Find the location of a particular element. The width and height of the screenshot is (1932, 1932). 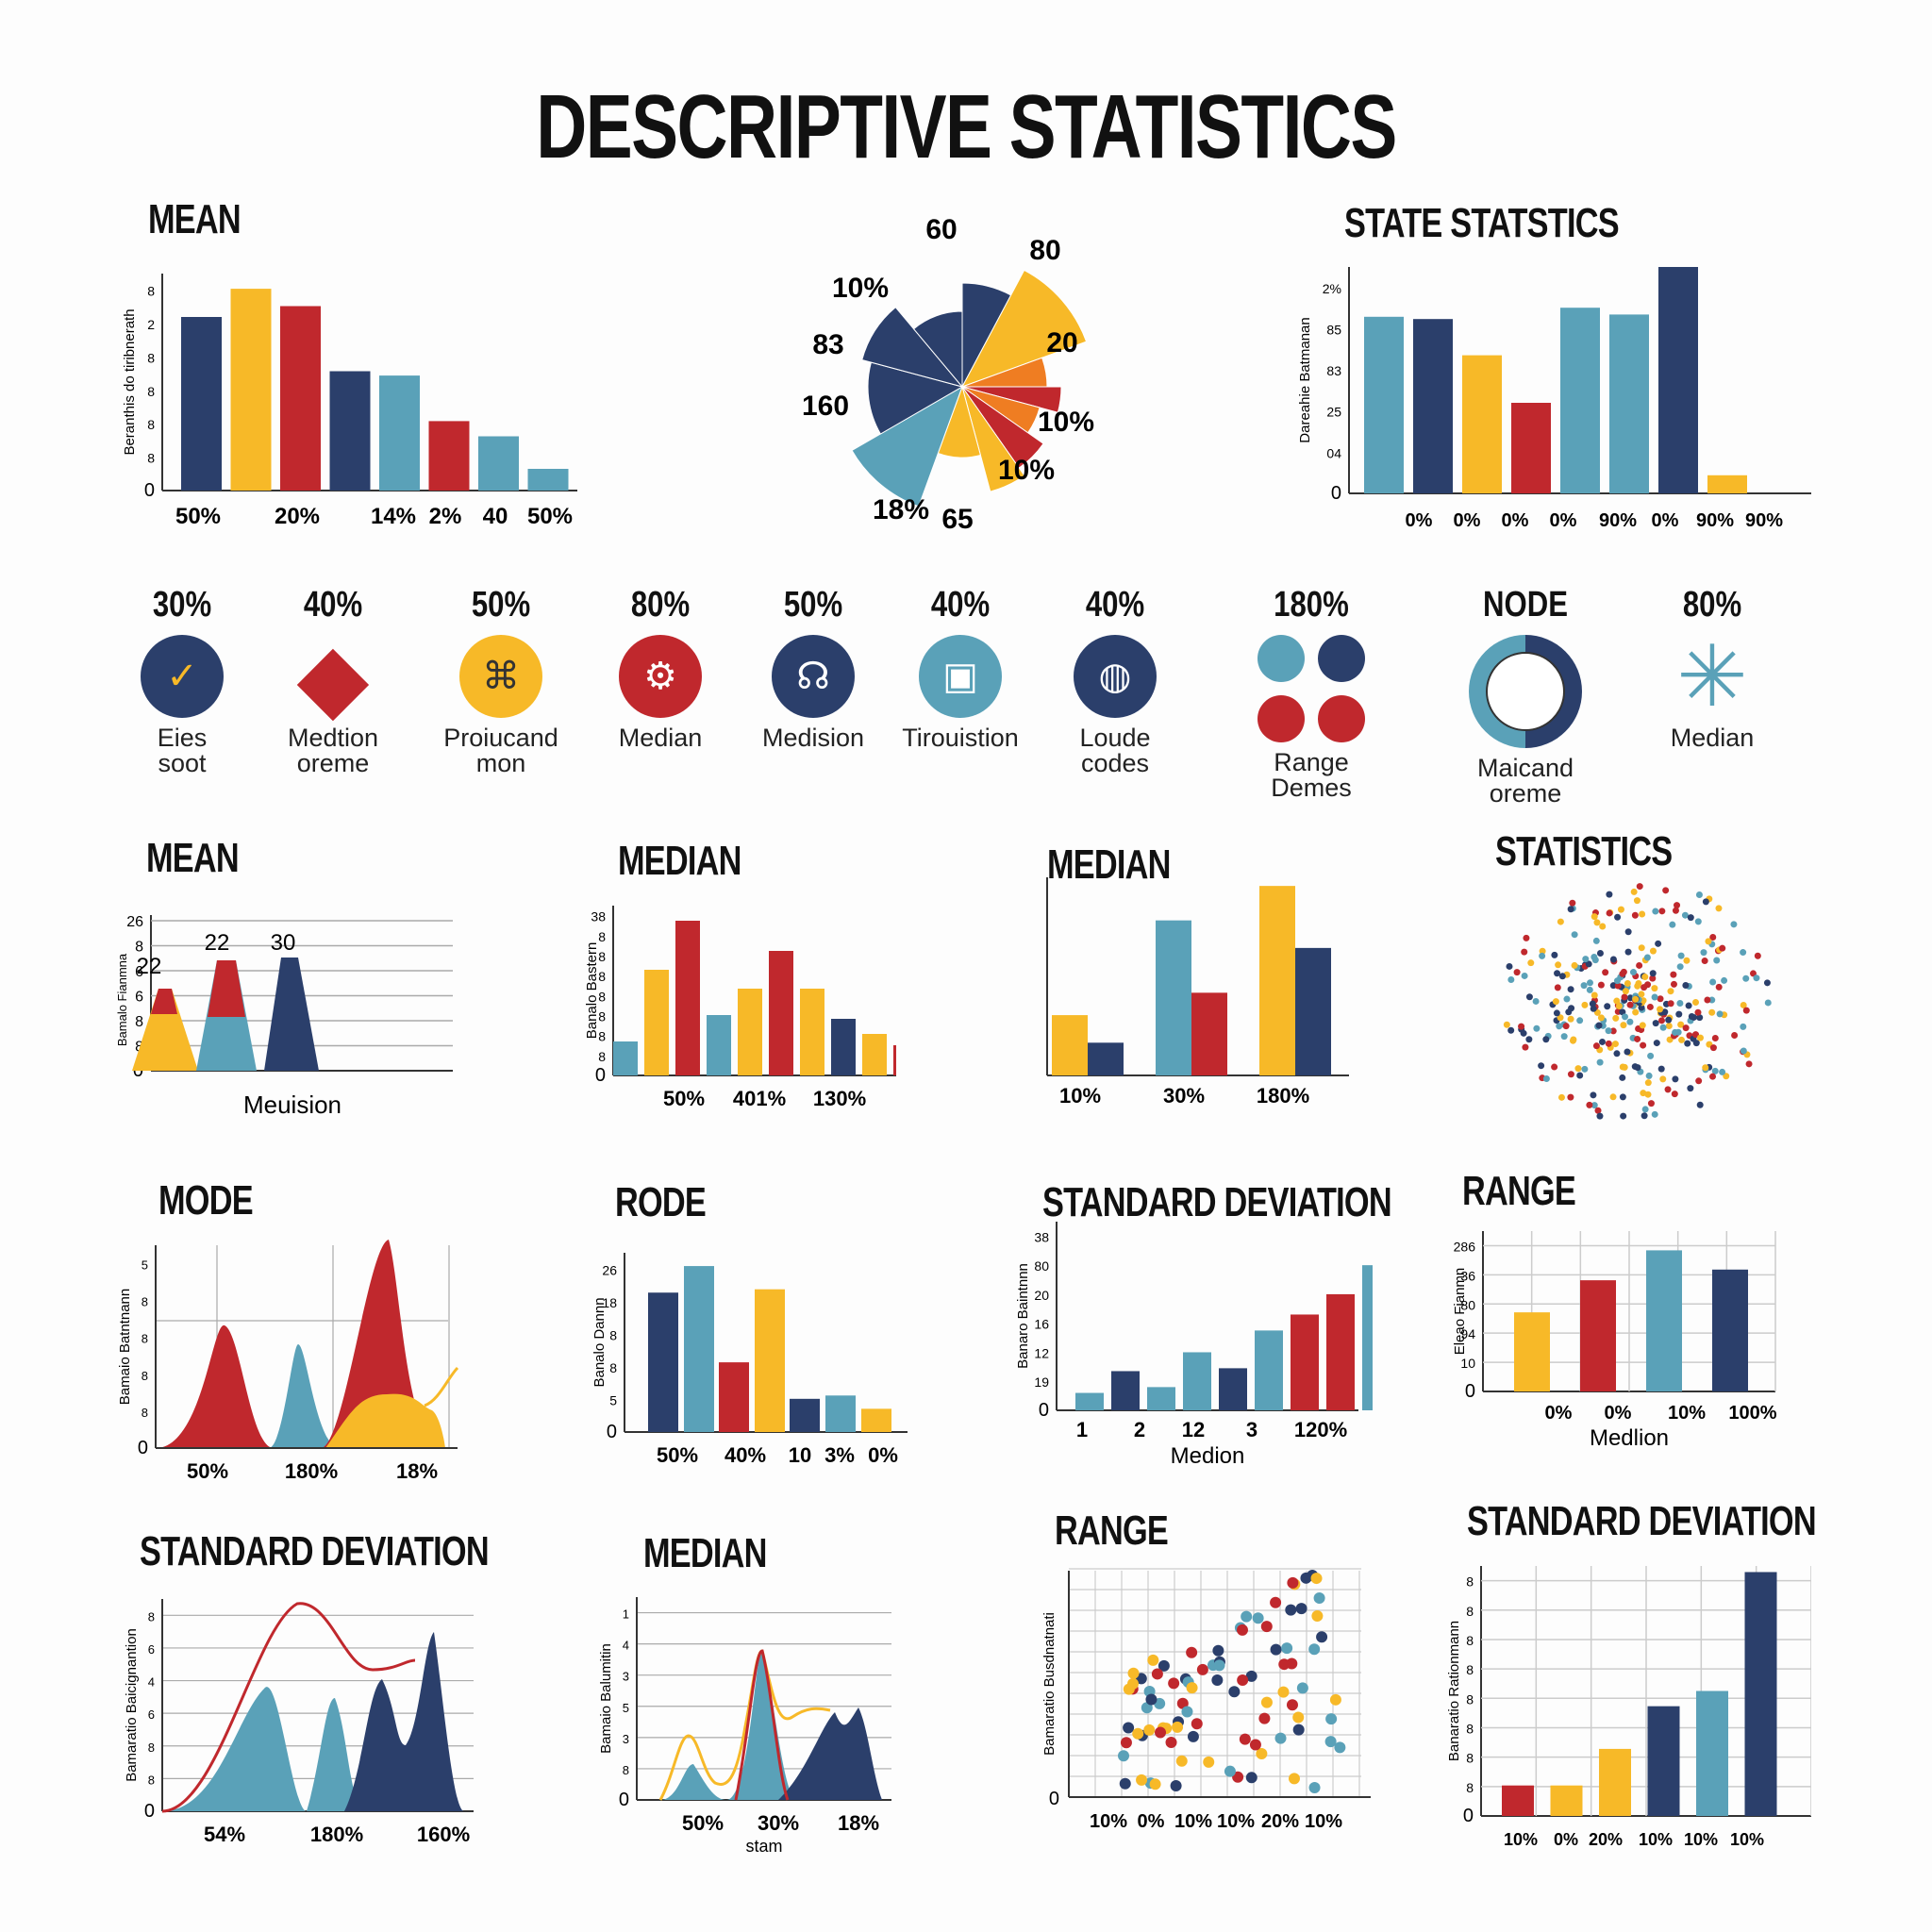

x-tick-label: 50% is located at coordinates (684, 1098).